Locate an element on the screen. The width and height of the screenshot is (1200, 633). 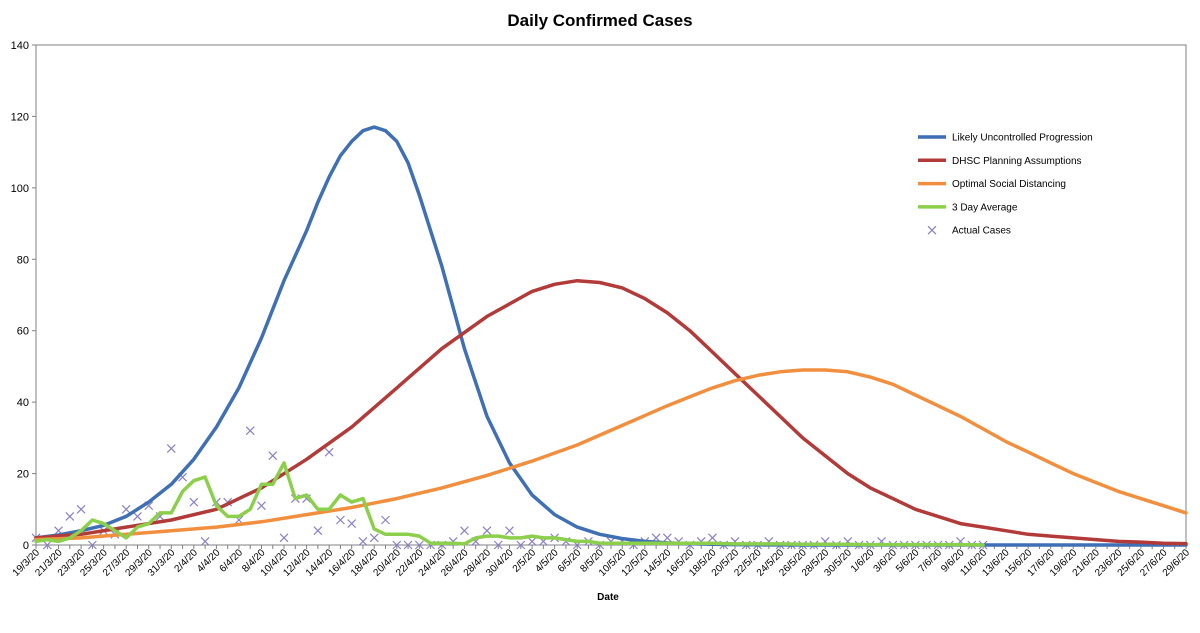
x-tick-label: 7/6/20 is located at coordinates (931, 561).